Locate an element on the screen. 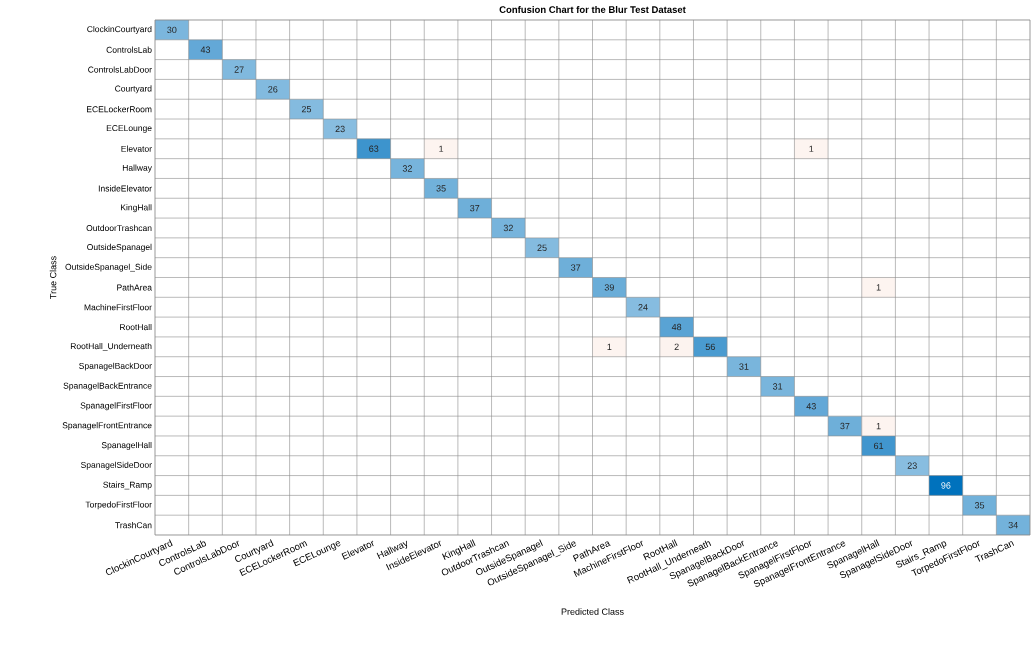  y-tick-label: ECELockerRoom is located at coordinates (119, 109).